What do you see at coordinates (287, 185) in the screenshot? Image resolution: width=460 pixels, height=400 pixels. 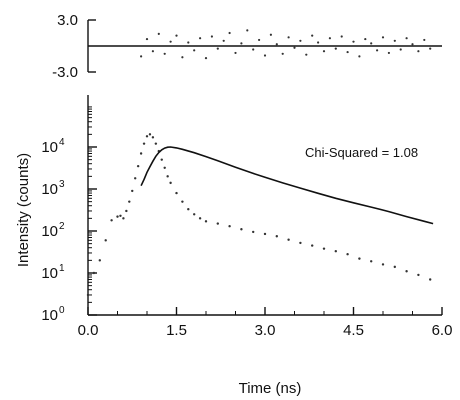 I see `decay-fit-line` at bounding box center [287, 185].